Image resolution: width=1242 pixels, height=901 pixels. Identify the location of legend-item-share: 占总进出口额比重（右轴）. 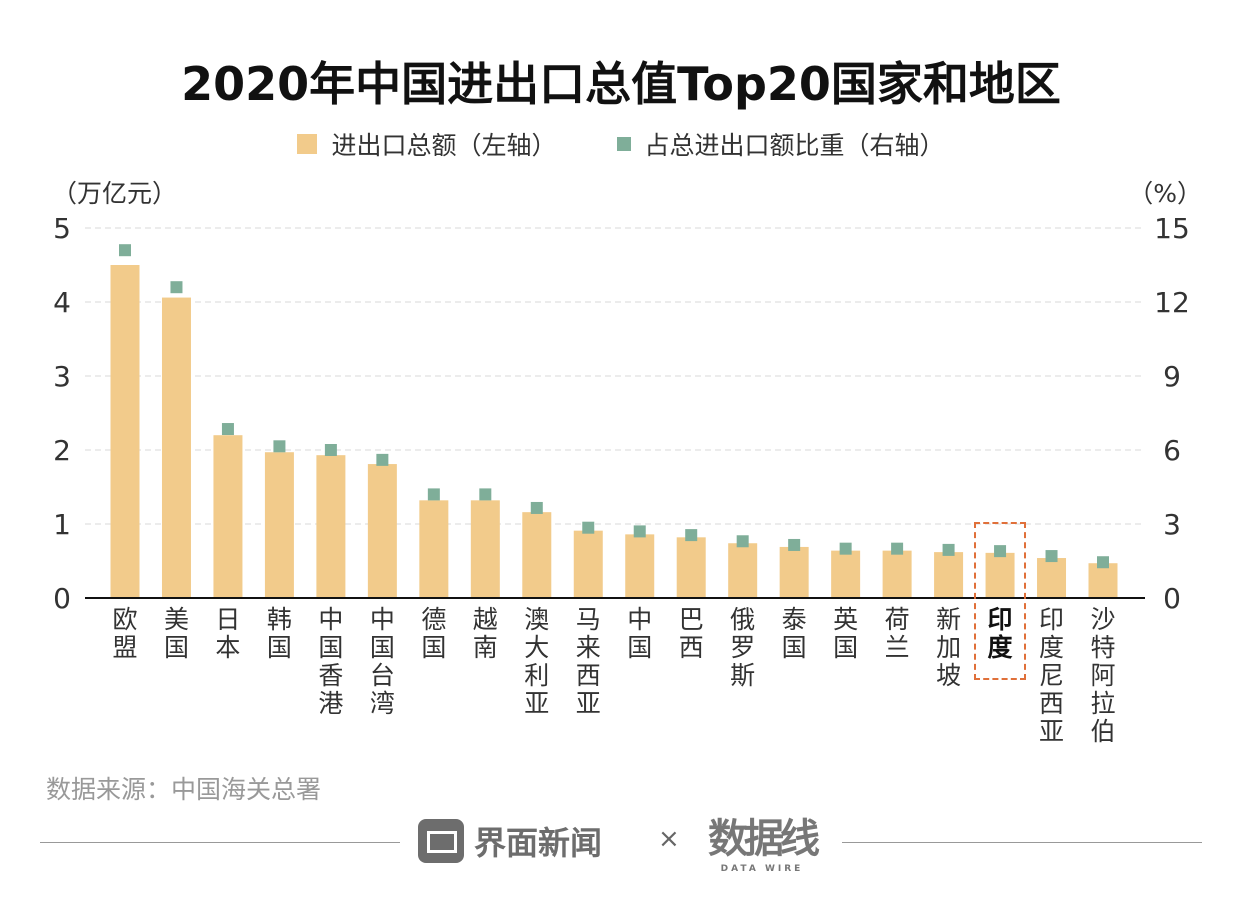
(780, 144).